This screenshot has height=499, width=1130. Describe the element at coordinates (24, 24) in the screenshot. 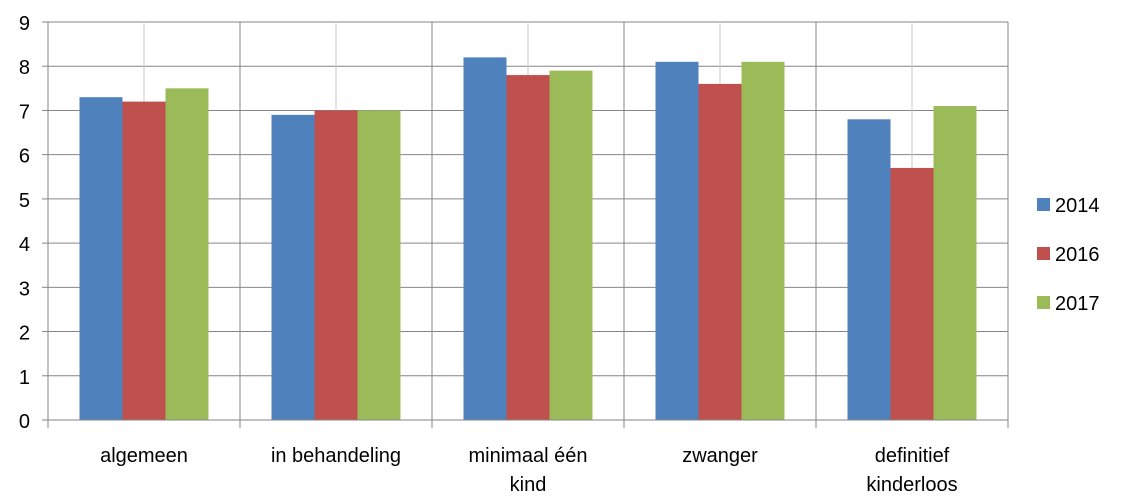

I see `y-tick-label: 9` at that location.